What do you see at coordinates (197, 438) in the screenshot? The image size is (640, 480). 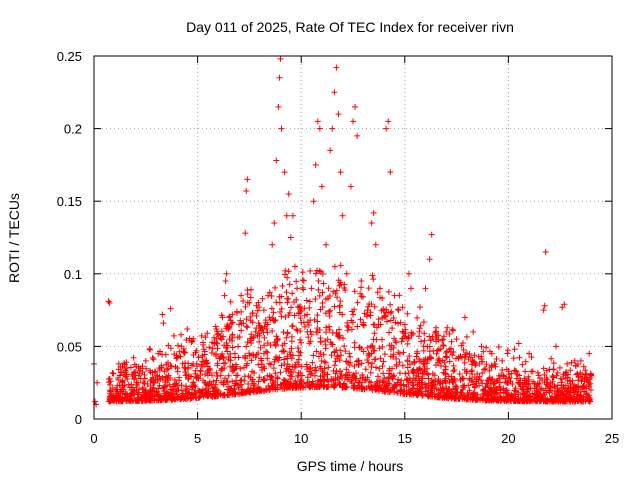 I see `x-tick-label: 5` at bounding box center [197, 438].